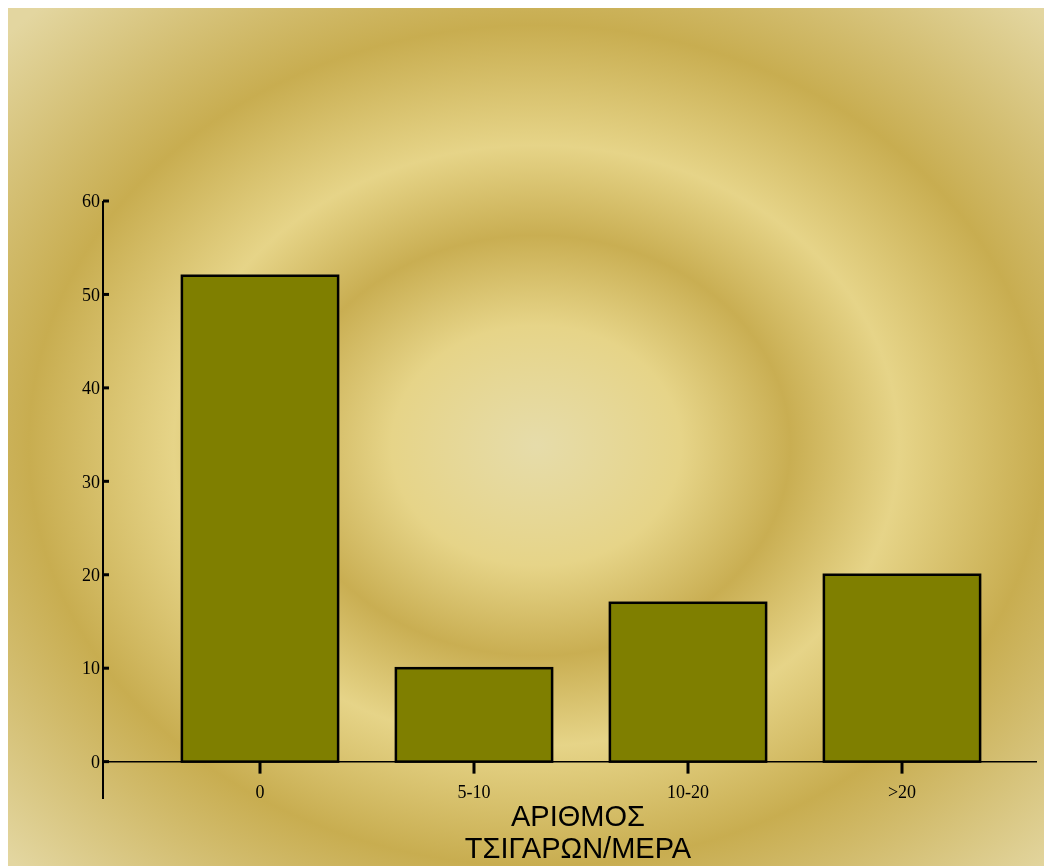  What do you see at coordinates (91, 668) in the screenshot?
I see `y-tick-label: 10` at bounding box center [91, 668].